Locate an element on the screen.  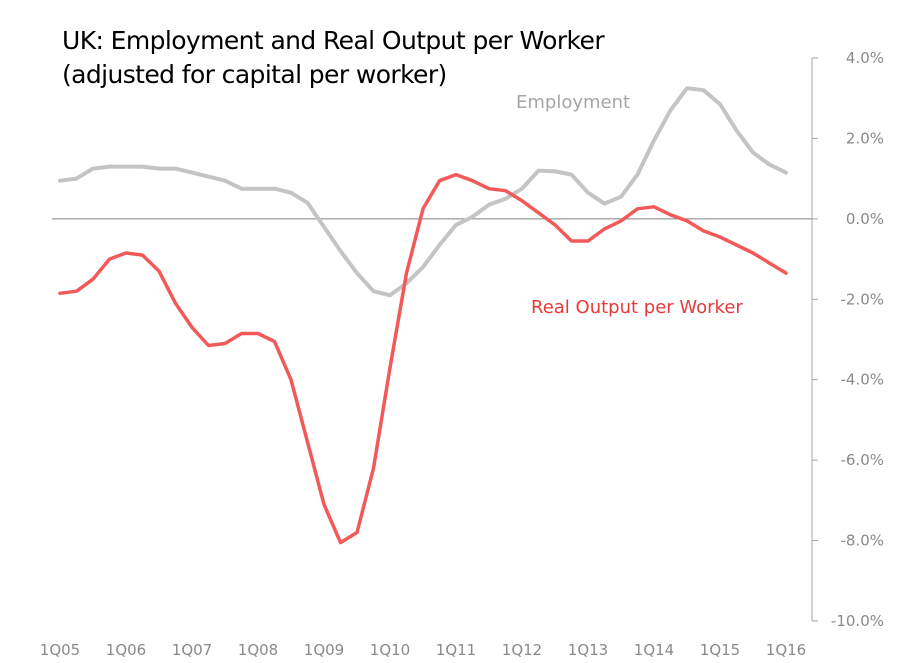
x-tick-label: 1Q11 is located at coordinates (456, 650).